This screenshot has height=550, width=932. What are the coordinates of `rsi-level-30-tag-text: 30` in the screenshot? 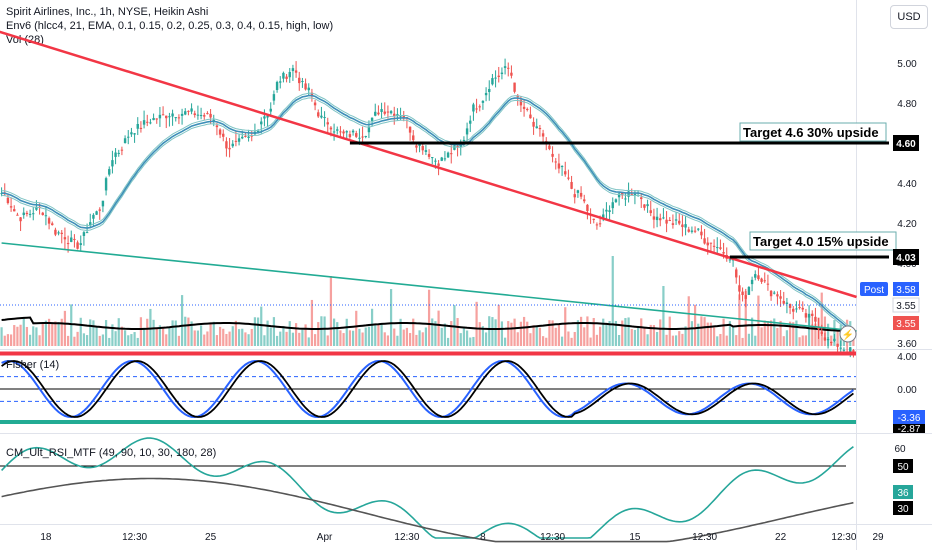 It's located at (903, 509).